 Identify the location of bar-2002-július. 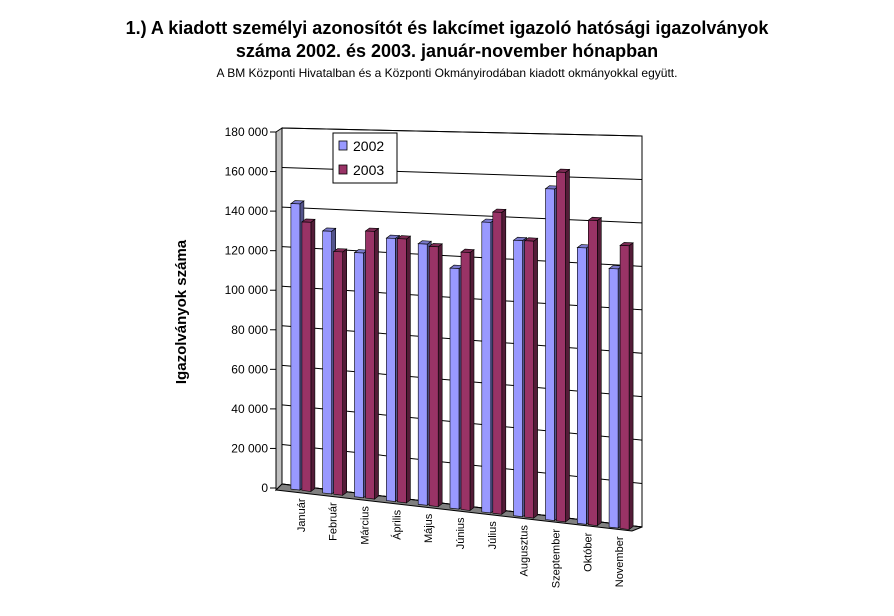
(486, 367).